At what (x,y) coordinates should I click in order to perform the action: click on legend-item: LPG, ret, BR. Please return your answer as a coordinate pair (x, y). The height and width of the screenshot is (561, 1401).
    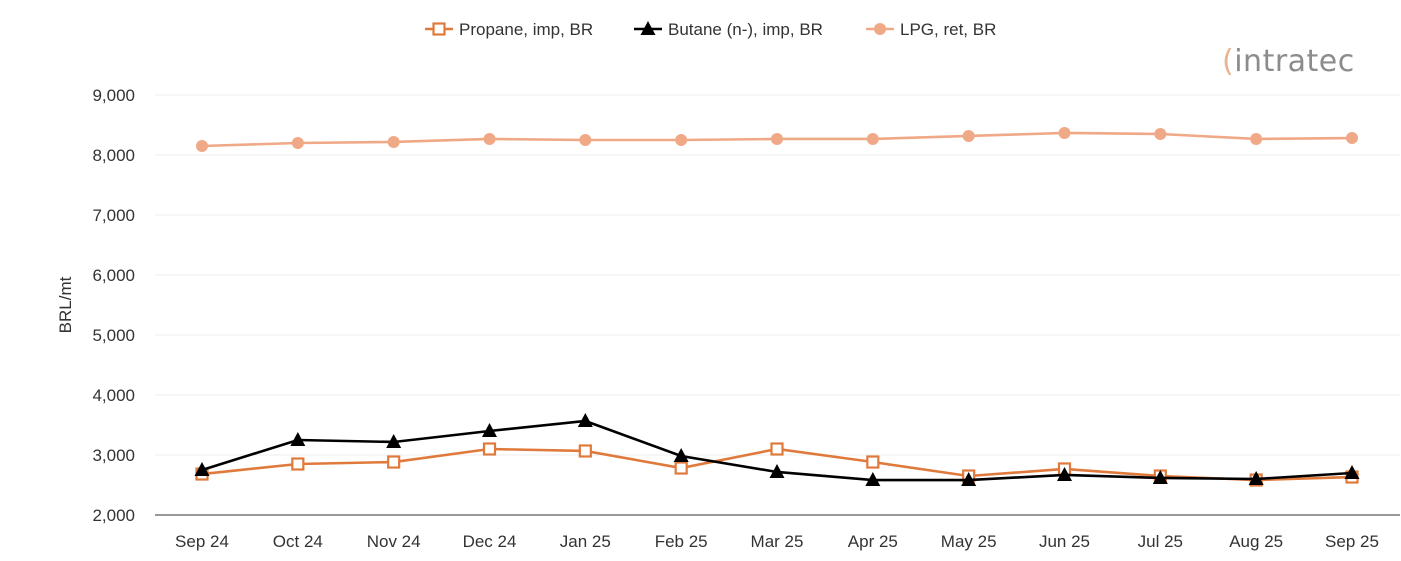
    Looking at the image, I should click on (931, 29).